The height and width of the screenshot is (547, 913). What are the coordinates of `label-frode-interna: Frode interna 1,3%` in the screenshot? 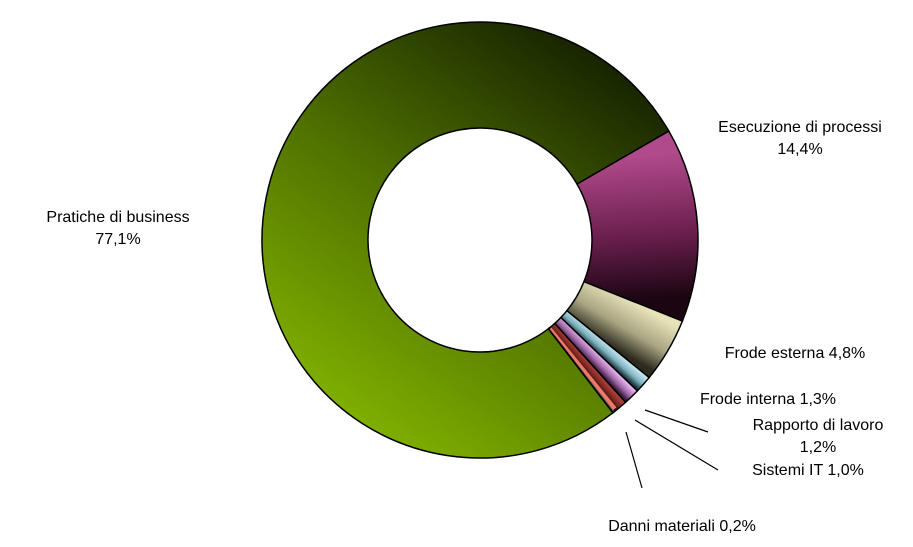 It's located at (768, 399).